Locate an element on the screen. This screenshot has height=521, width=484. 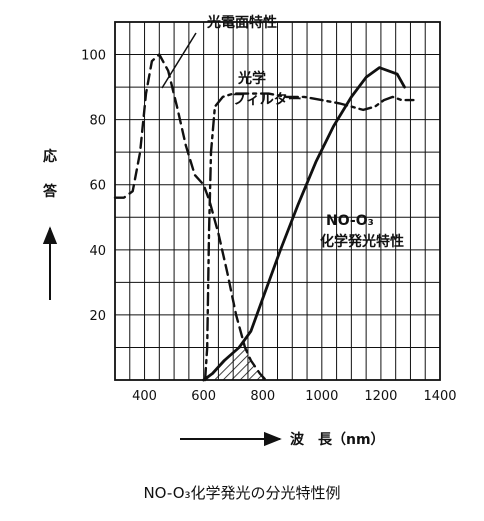
figure-caption: NO-O₃化学発光の分光特性例 is located at coordinates (241, 493).